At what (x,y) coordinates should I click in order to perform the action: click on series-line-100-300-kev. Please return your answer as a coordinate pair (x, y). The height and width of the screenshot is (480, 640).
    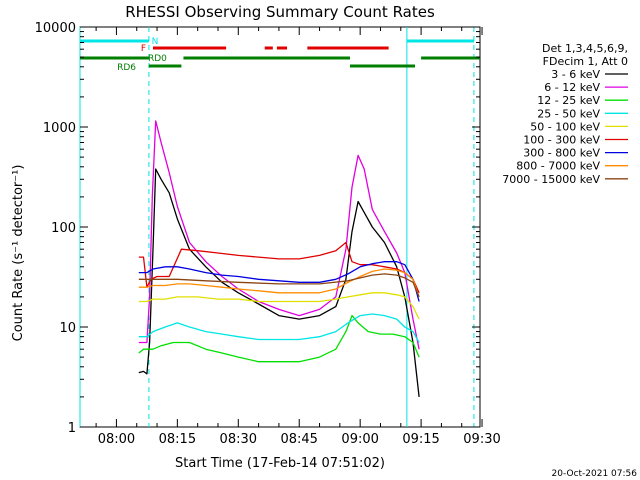
    Looking at the image, I should click on (279, 267).